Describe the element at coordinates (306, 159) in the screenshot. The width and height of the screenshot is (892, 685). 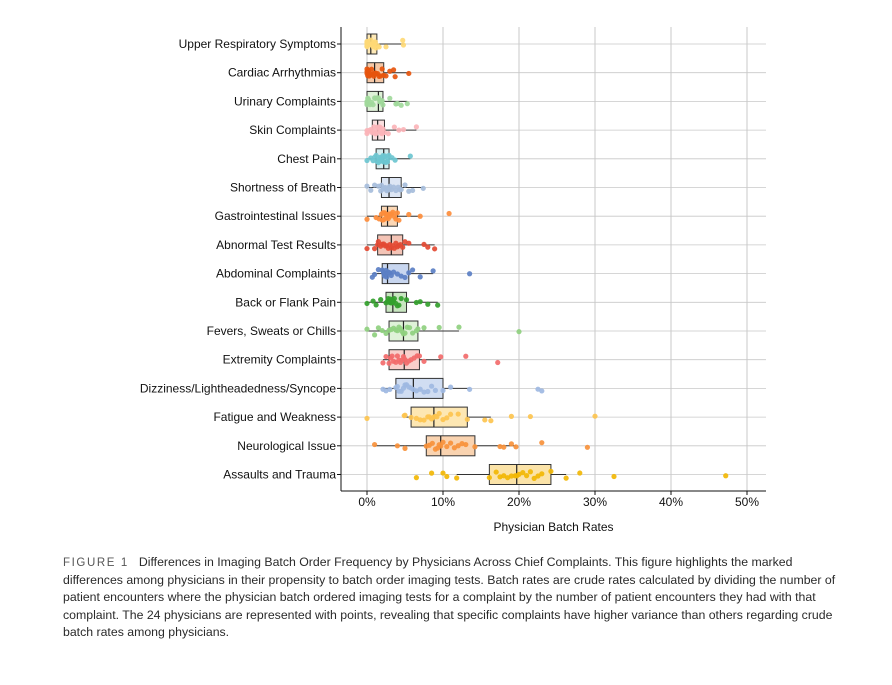
I see `category-label: Chest Pain` at that location.